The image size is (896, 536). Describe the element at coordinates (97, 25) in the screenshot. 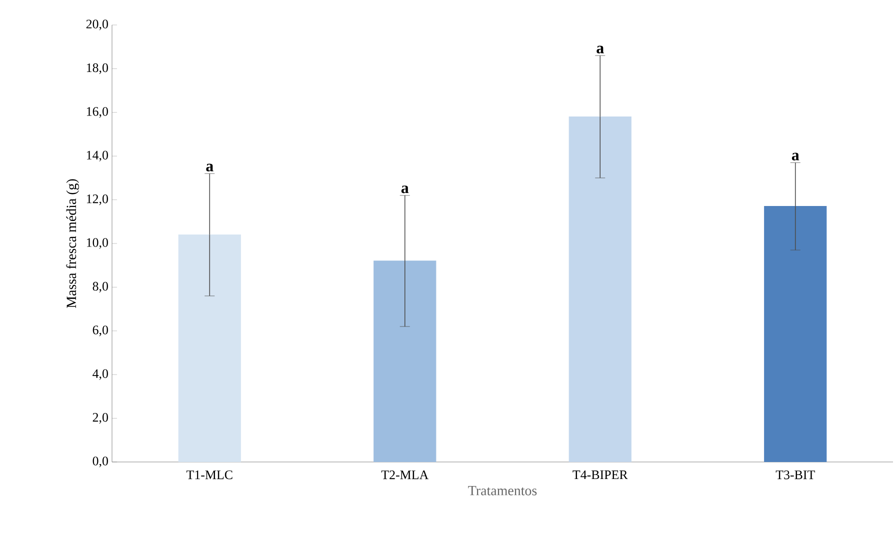

I see `y-tick-label: 20,0` at that location.